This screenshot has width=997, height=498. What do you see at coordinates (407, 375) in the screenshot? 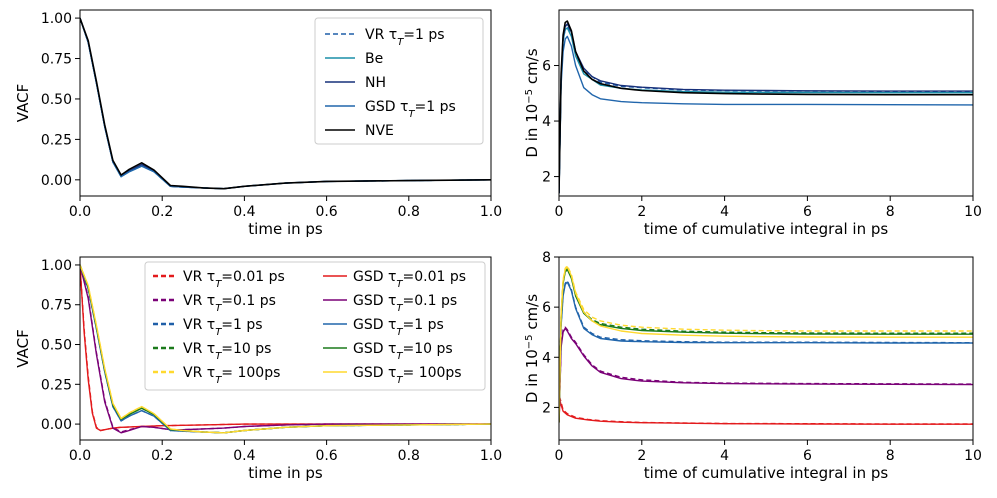
I see `legend-label: GSD τT= 100ps` at bounding box center [407, 375].